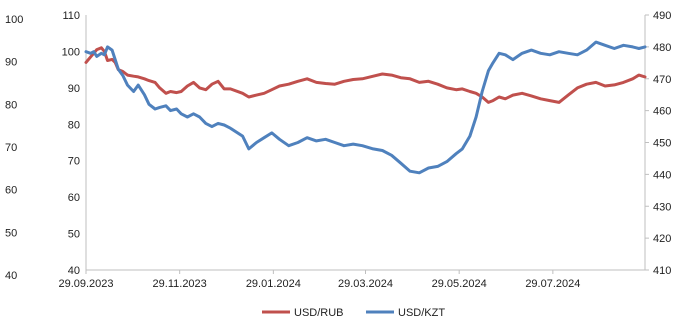  I want to click on x-tick-label: 29.07.2024, so click(552, 284).